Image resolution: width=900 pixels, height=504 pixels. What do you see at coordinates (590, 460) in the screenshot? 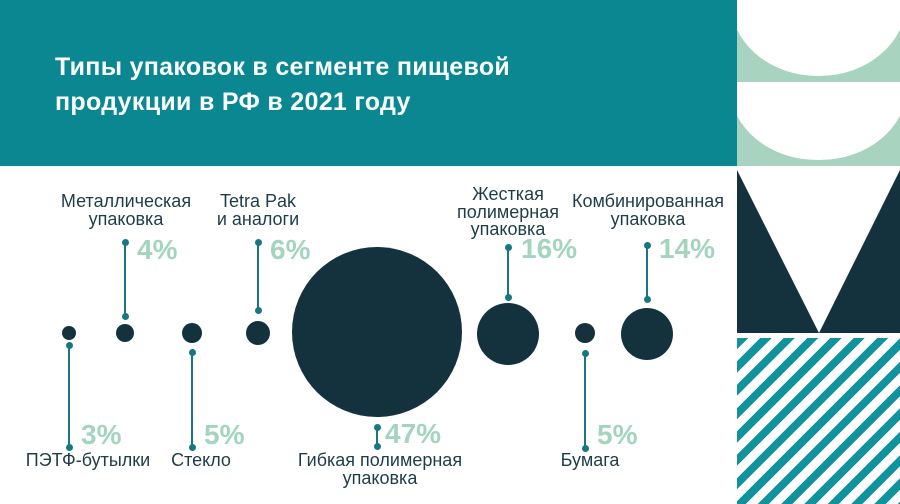
I see `category-label: Бумага` at bounding box center [590, 460].